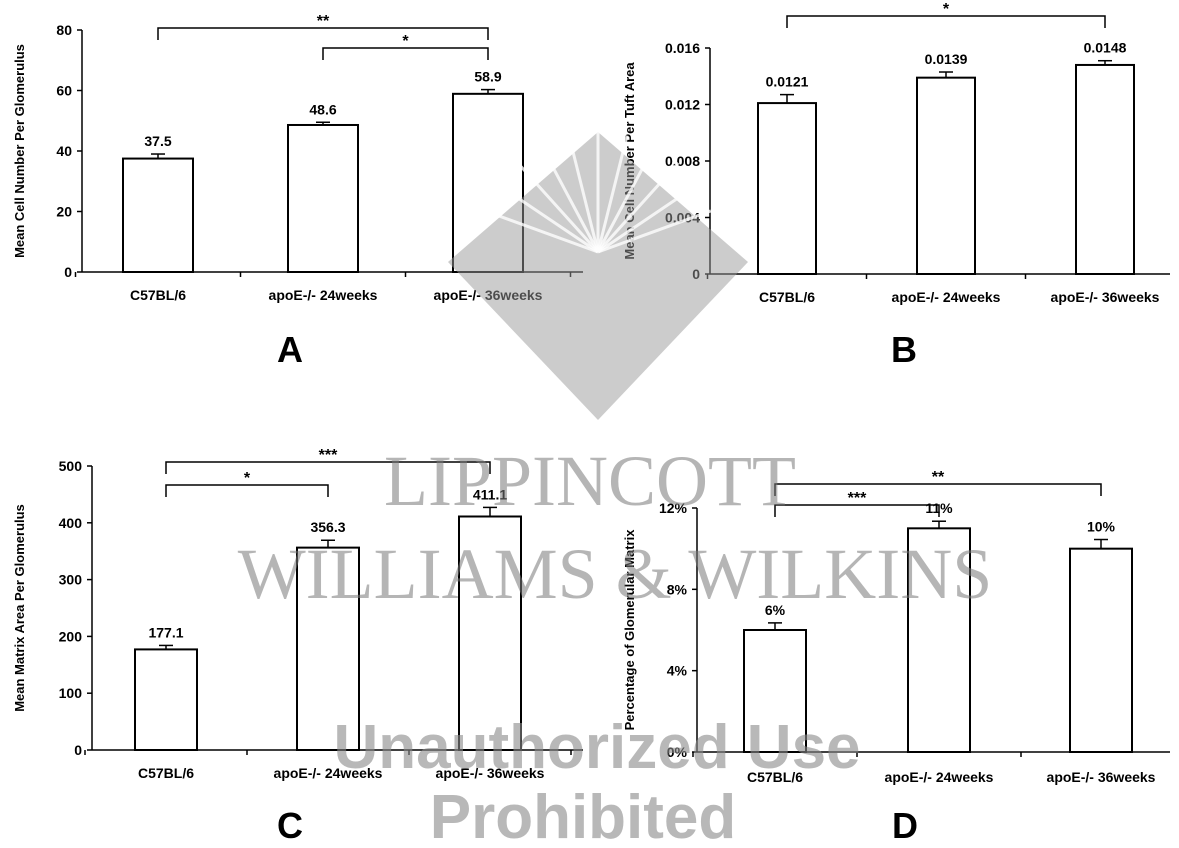 This screenshot has width=1179, height=848. What do you see at coordinates (1101, 527) in the screenshot?
I see `value-label: 10%` at bounding box center [1101, 527].